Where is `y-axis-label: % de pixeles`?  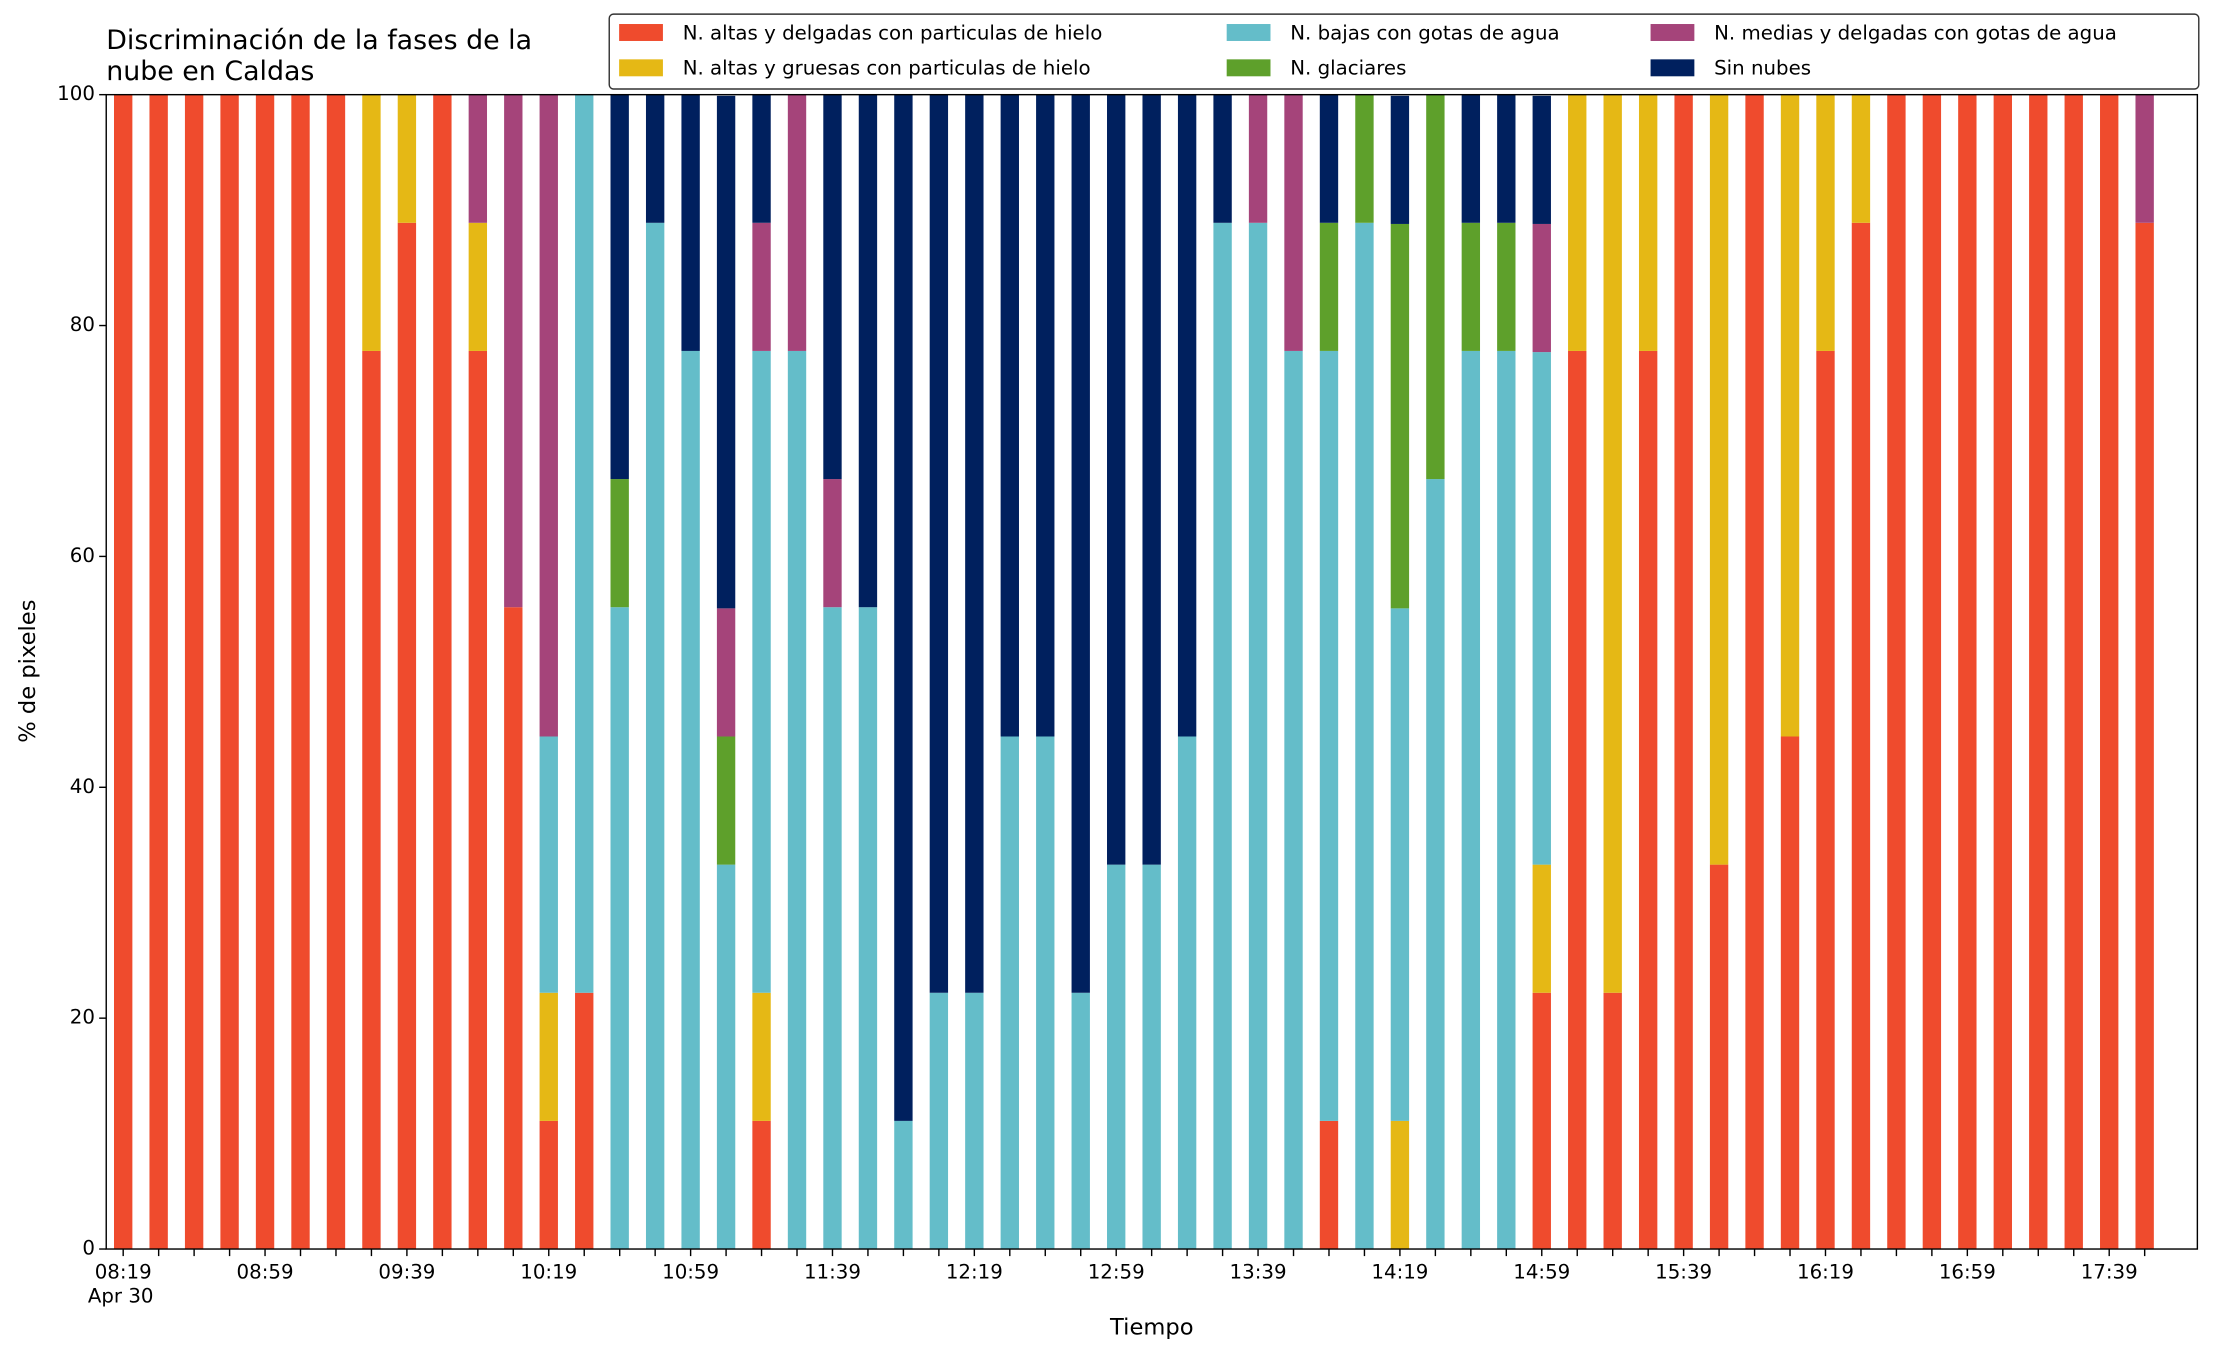 y-axis-label: % de pixeles is located at coordinates (28, 671).